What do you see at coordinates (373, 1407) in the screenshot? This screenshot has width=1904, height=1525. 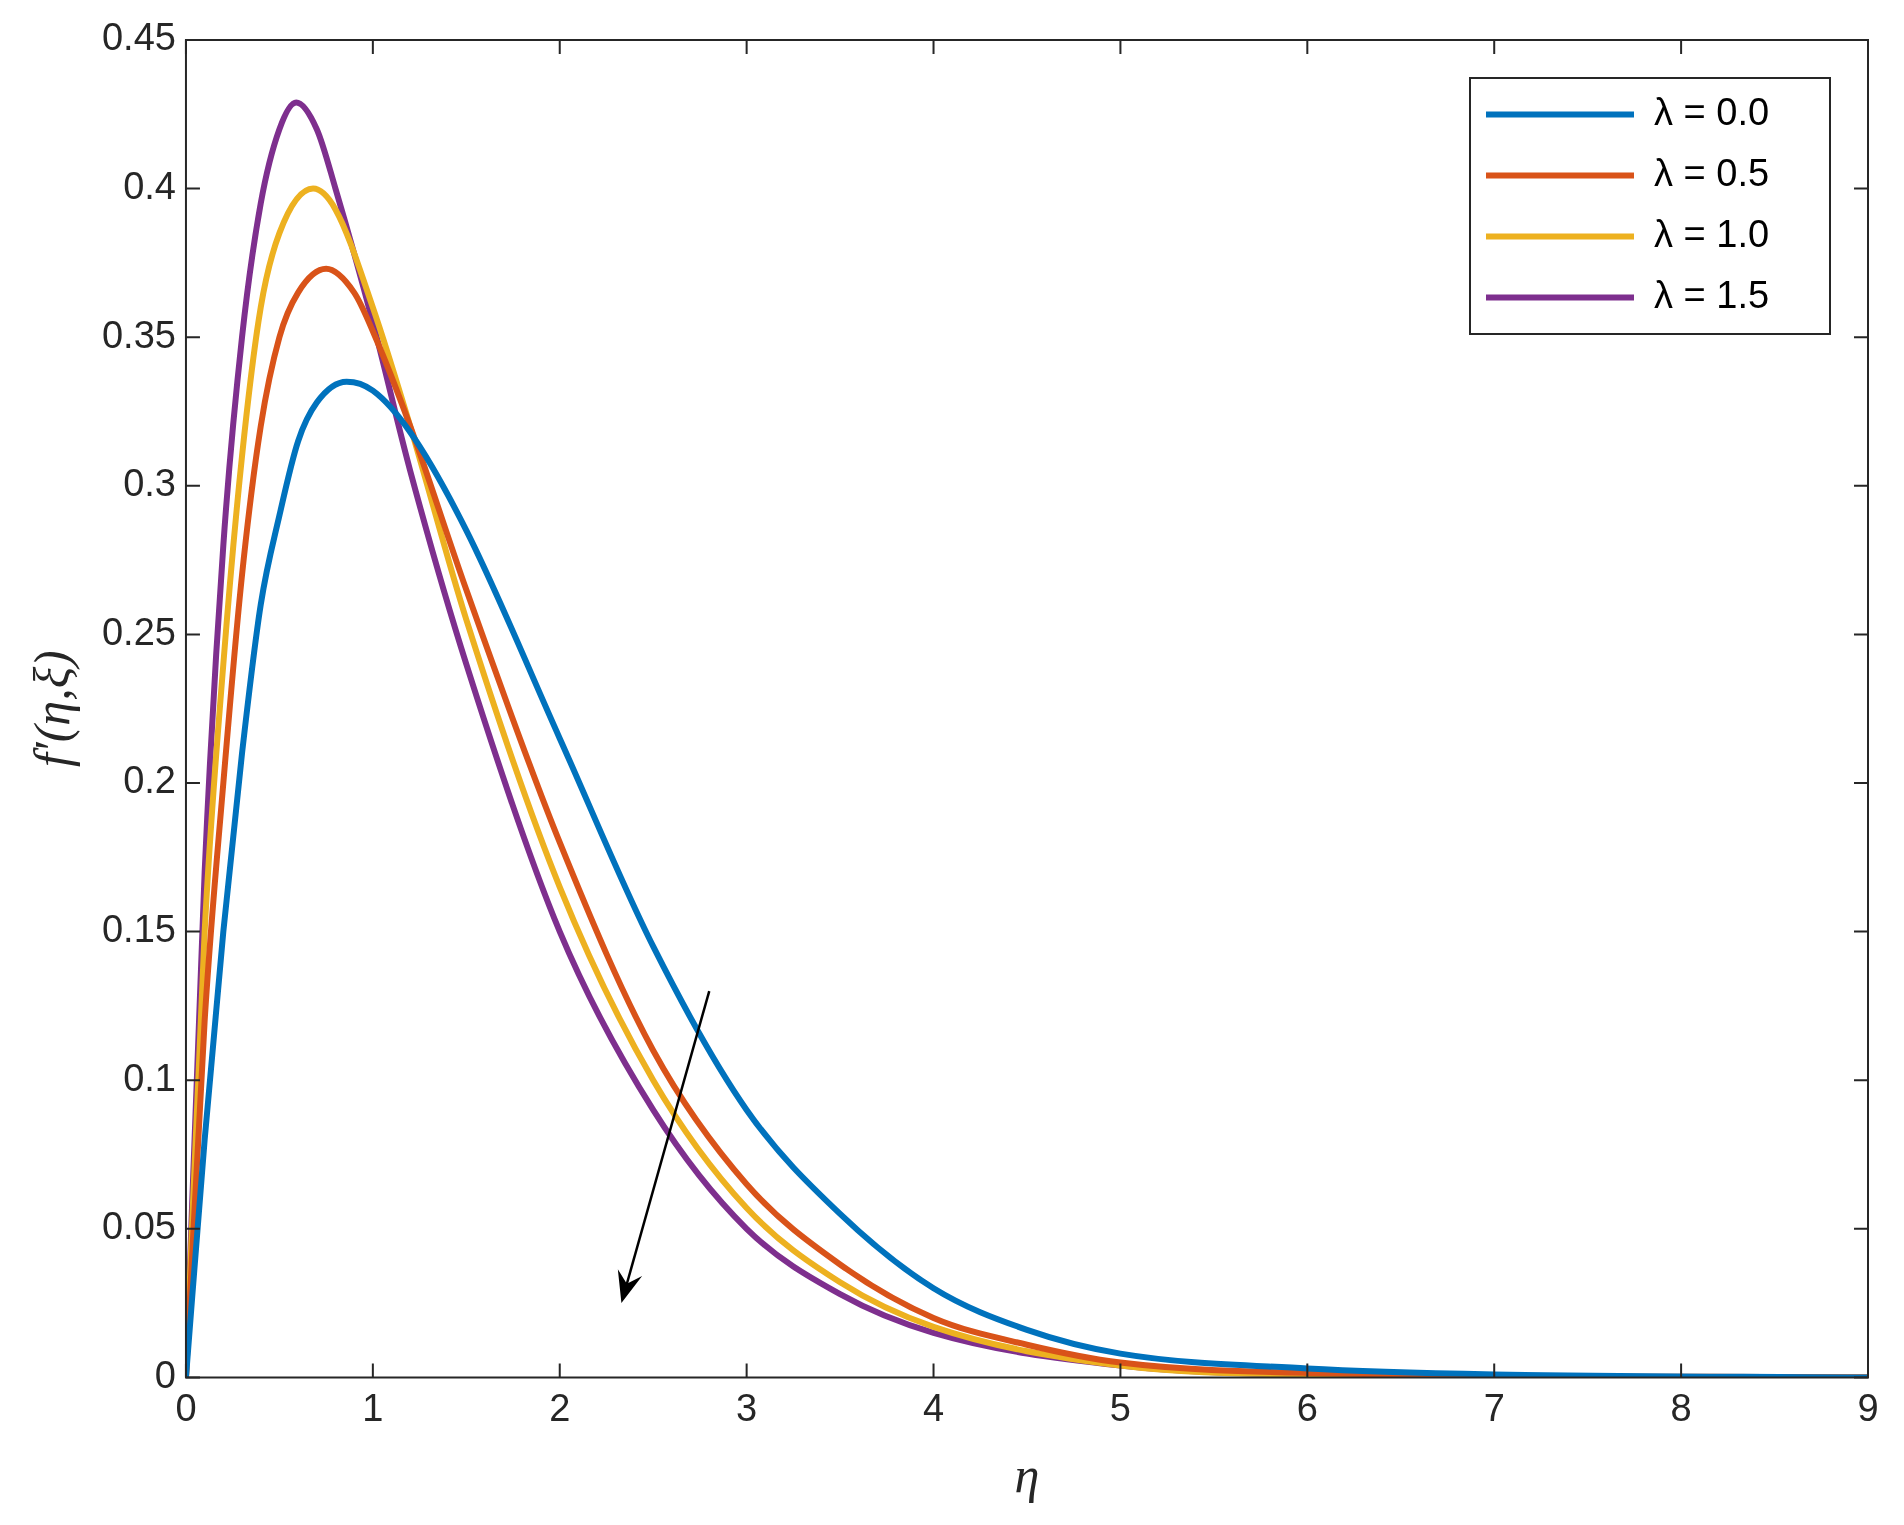 I see `x-tick-label: 1` at bounding box center [373, 1407].